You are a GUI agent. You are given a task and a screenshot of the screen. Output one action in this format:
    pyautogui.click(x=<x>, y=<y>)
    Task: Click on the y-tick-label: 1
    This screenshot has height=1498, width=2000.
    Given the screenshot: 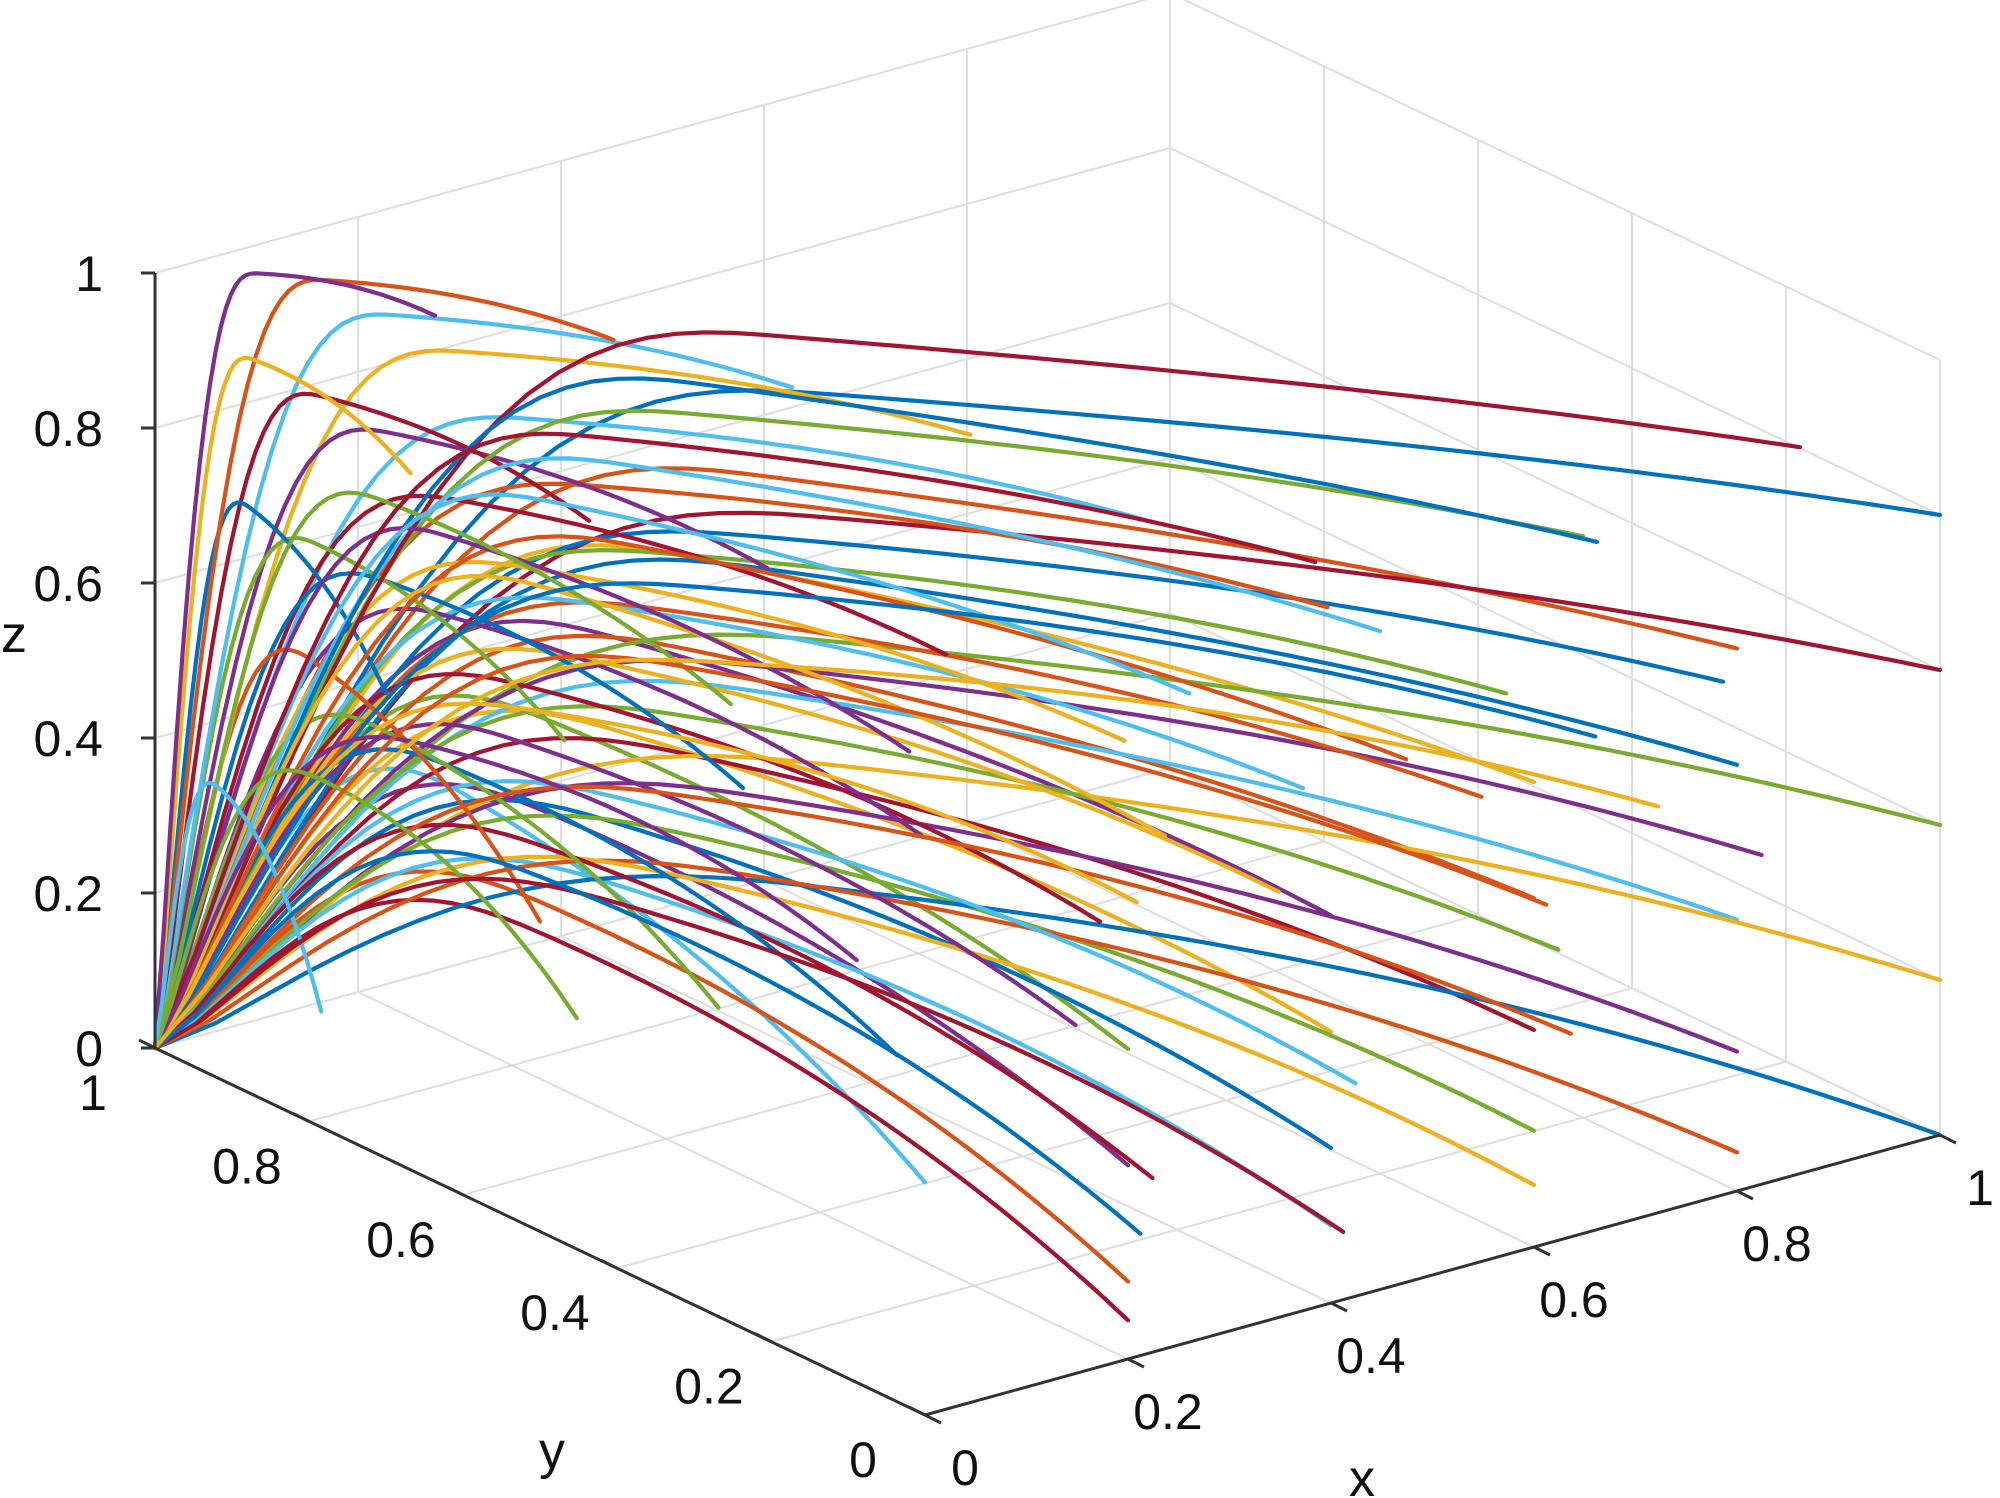 What is the action you would take?
    pyautogui.click(x=93, y=1093)
    